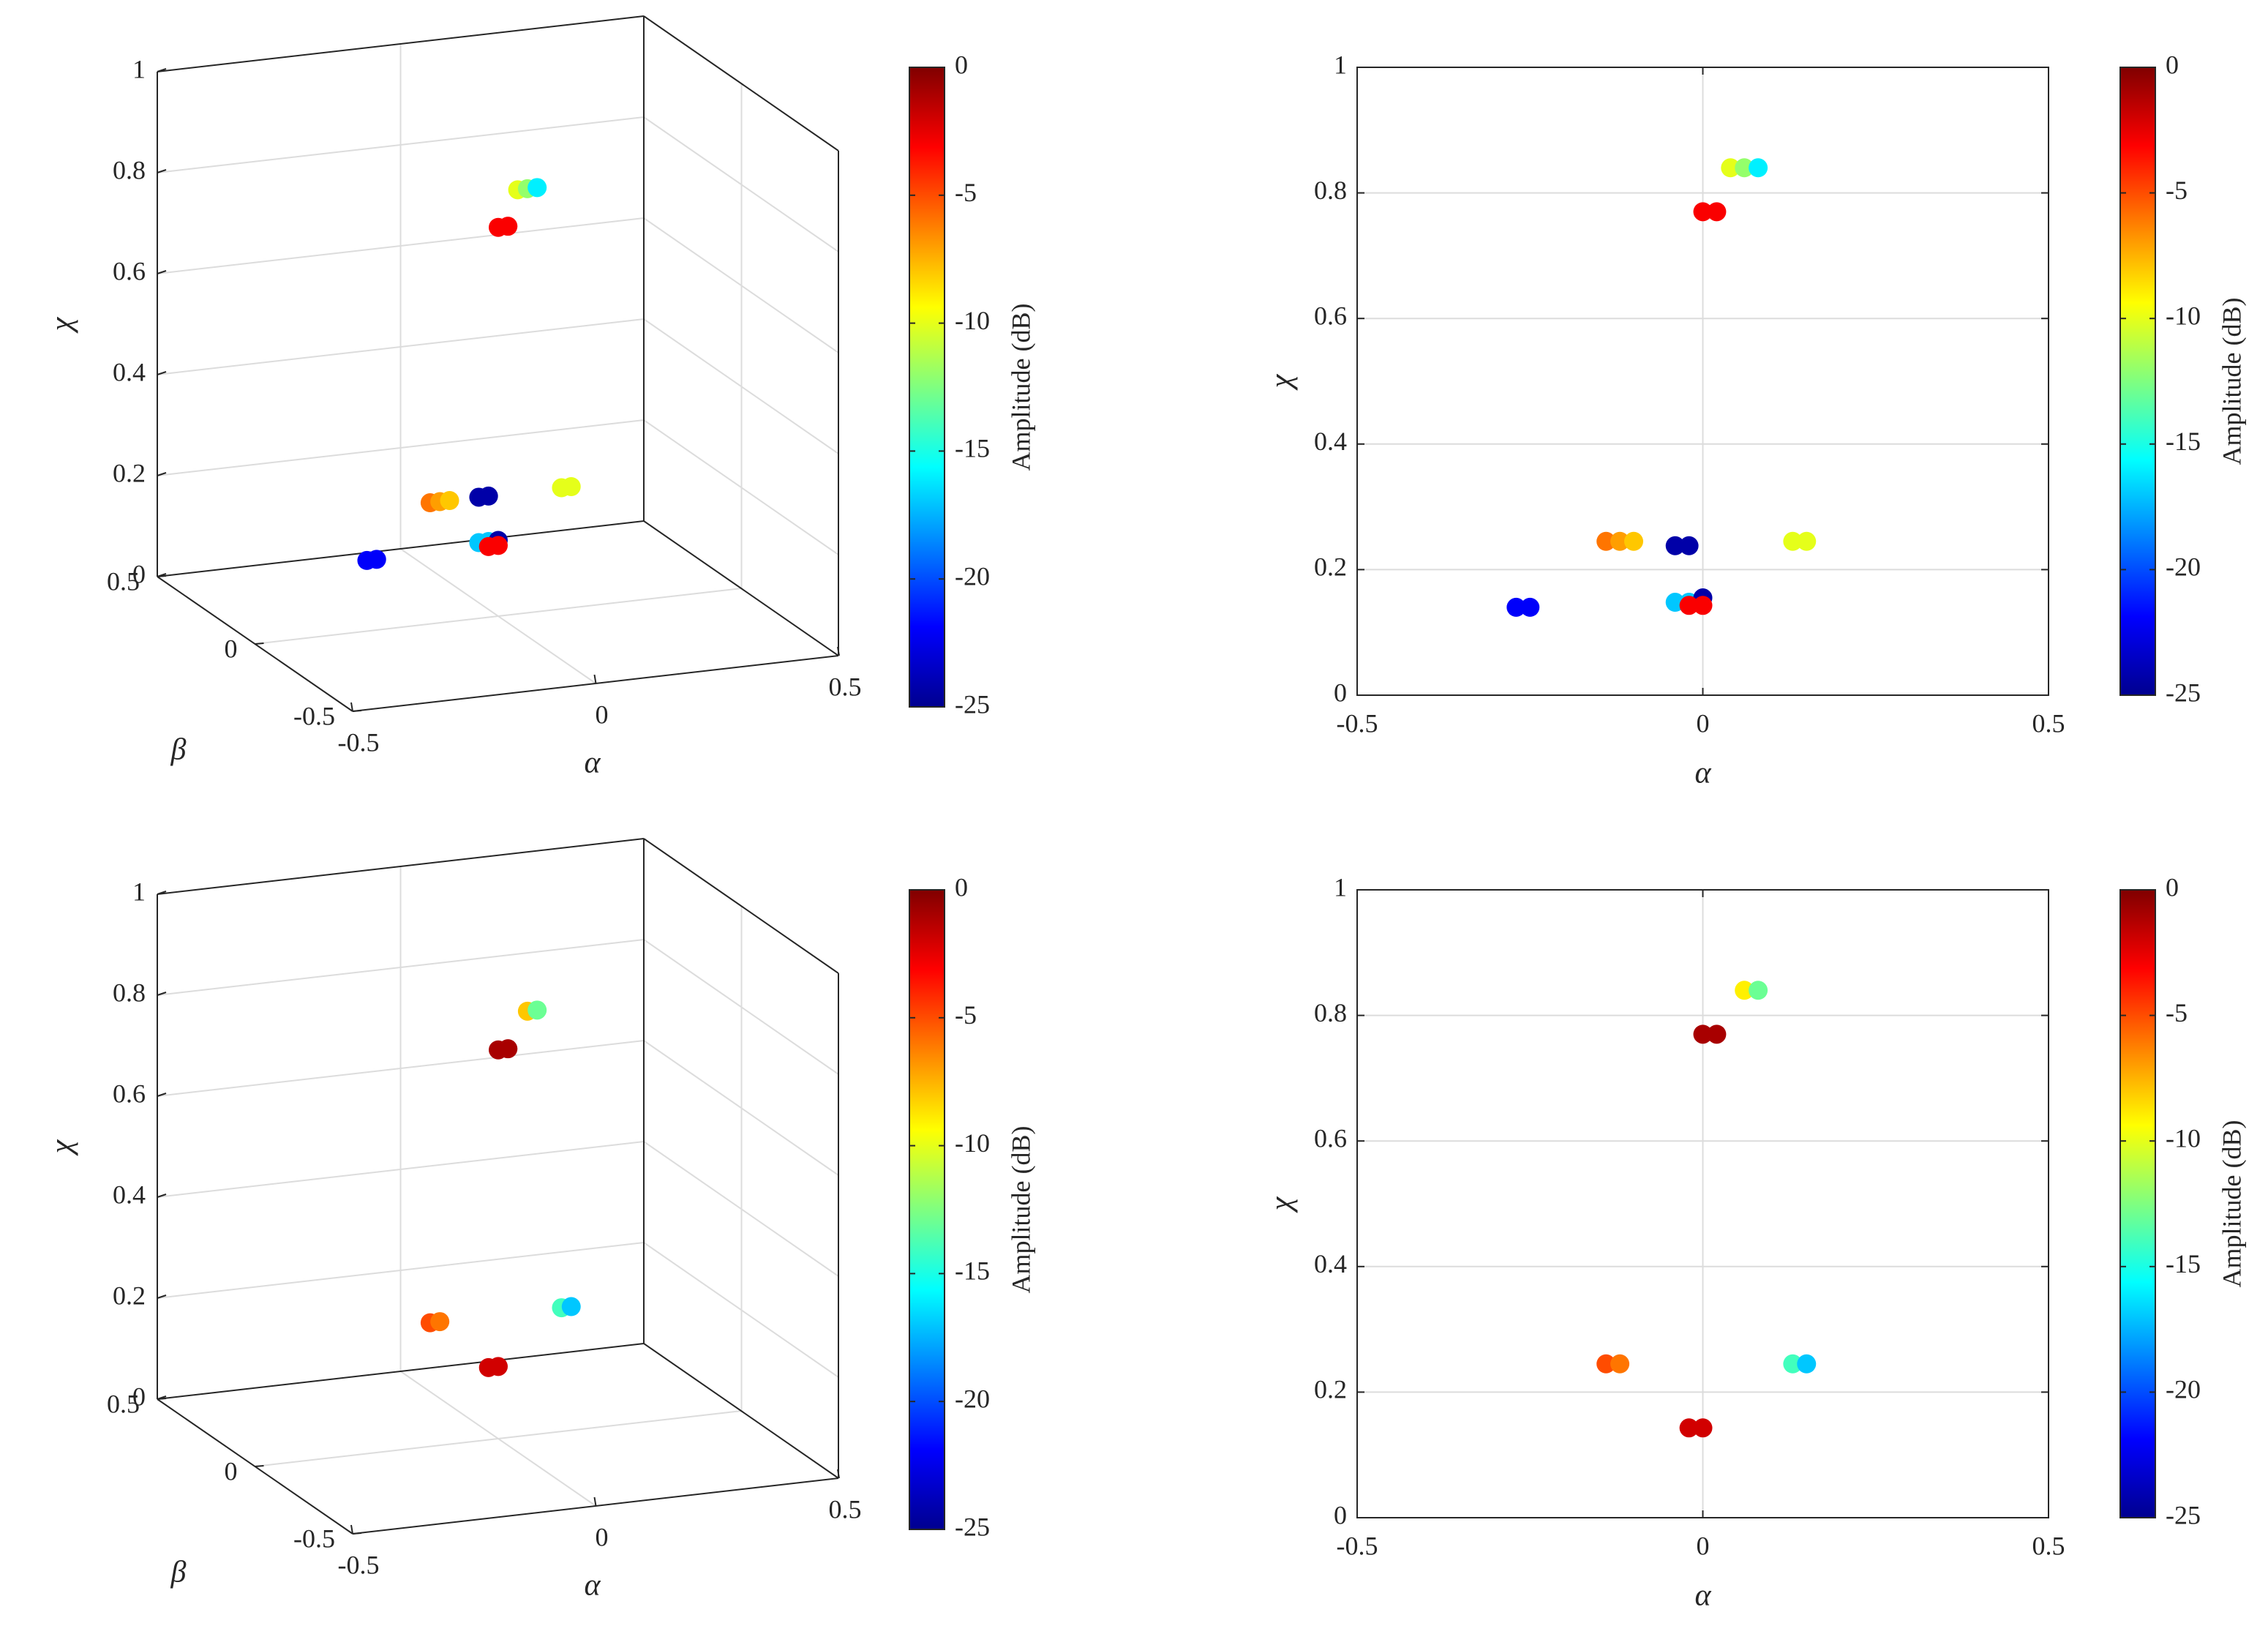 This screenshot has height=1626, width=2268. I want to click on y-tick-label: 1, so click(1340, 887).